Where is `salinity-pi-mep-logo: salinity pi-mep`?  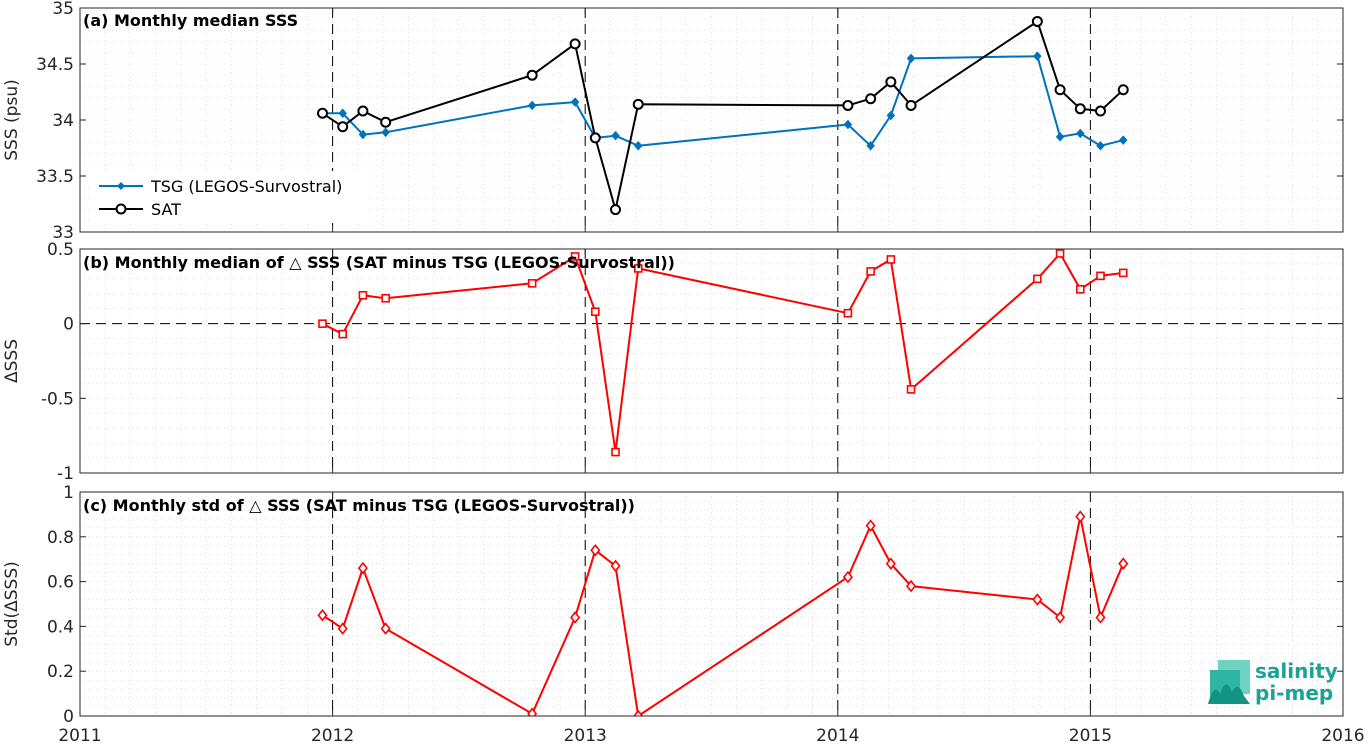 salinity-pi-mep-logo: salinity pi-mep is located at coordinates (1273, 682).